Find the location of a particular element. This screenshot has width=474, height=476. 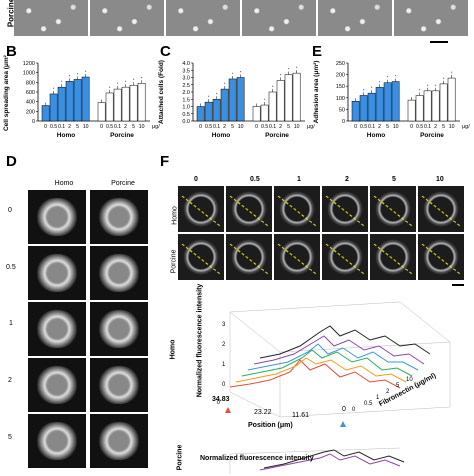

y-tick-label: 0 is located at coordinates (33, 122).